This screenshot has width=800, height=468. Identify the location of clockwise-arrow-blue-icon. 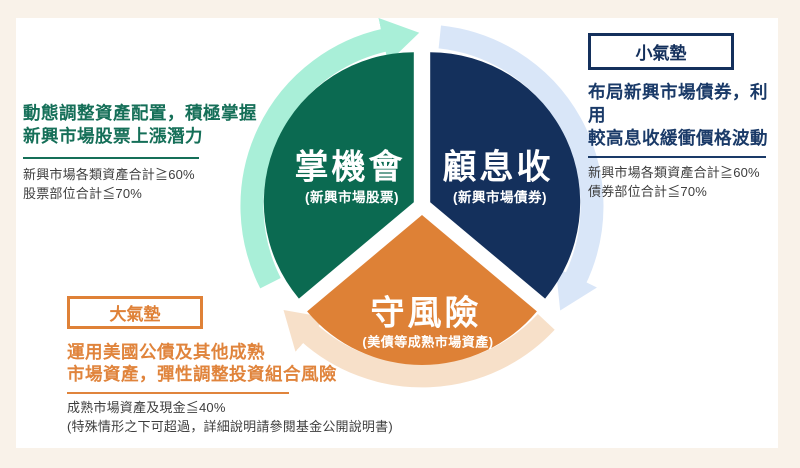
(521, 168).